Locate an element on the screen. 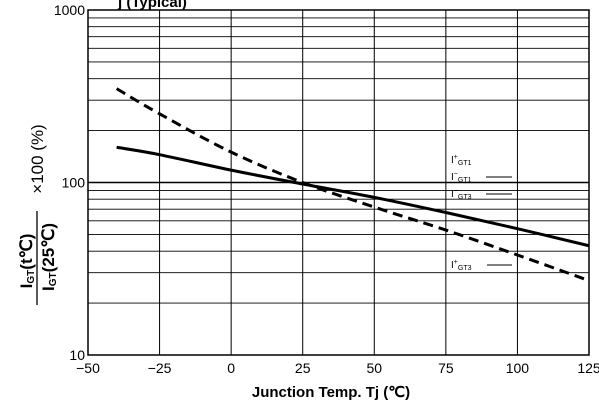 The image size is (599, 400). curve-label-2: I−GT3 is located at coordinates (461, 194).